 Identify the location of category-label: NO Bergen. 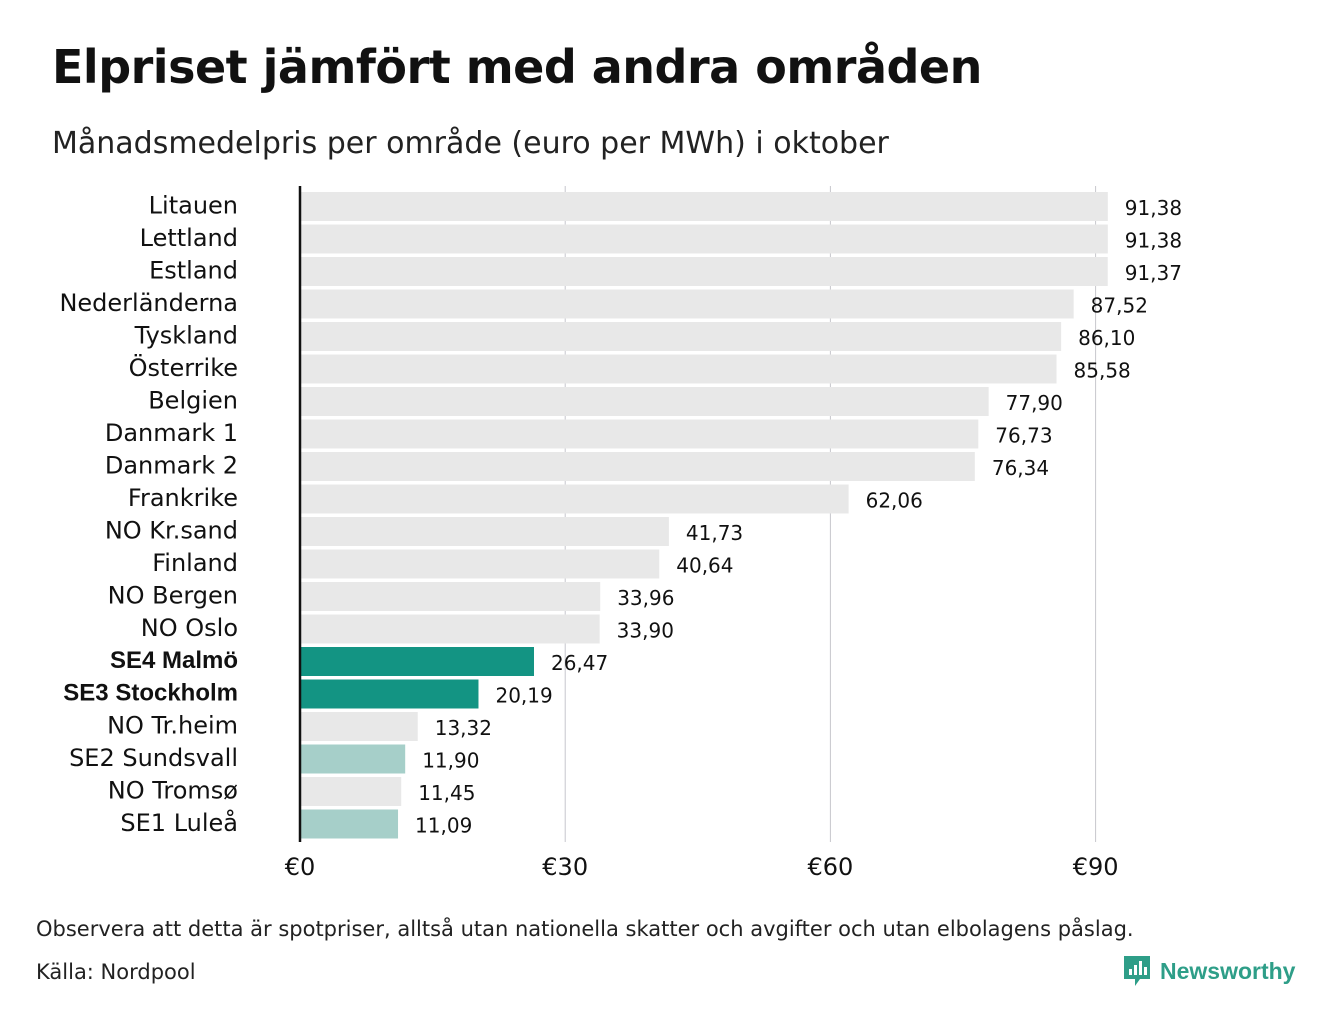
(173, 596).